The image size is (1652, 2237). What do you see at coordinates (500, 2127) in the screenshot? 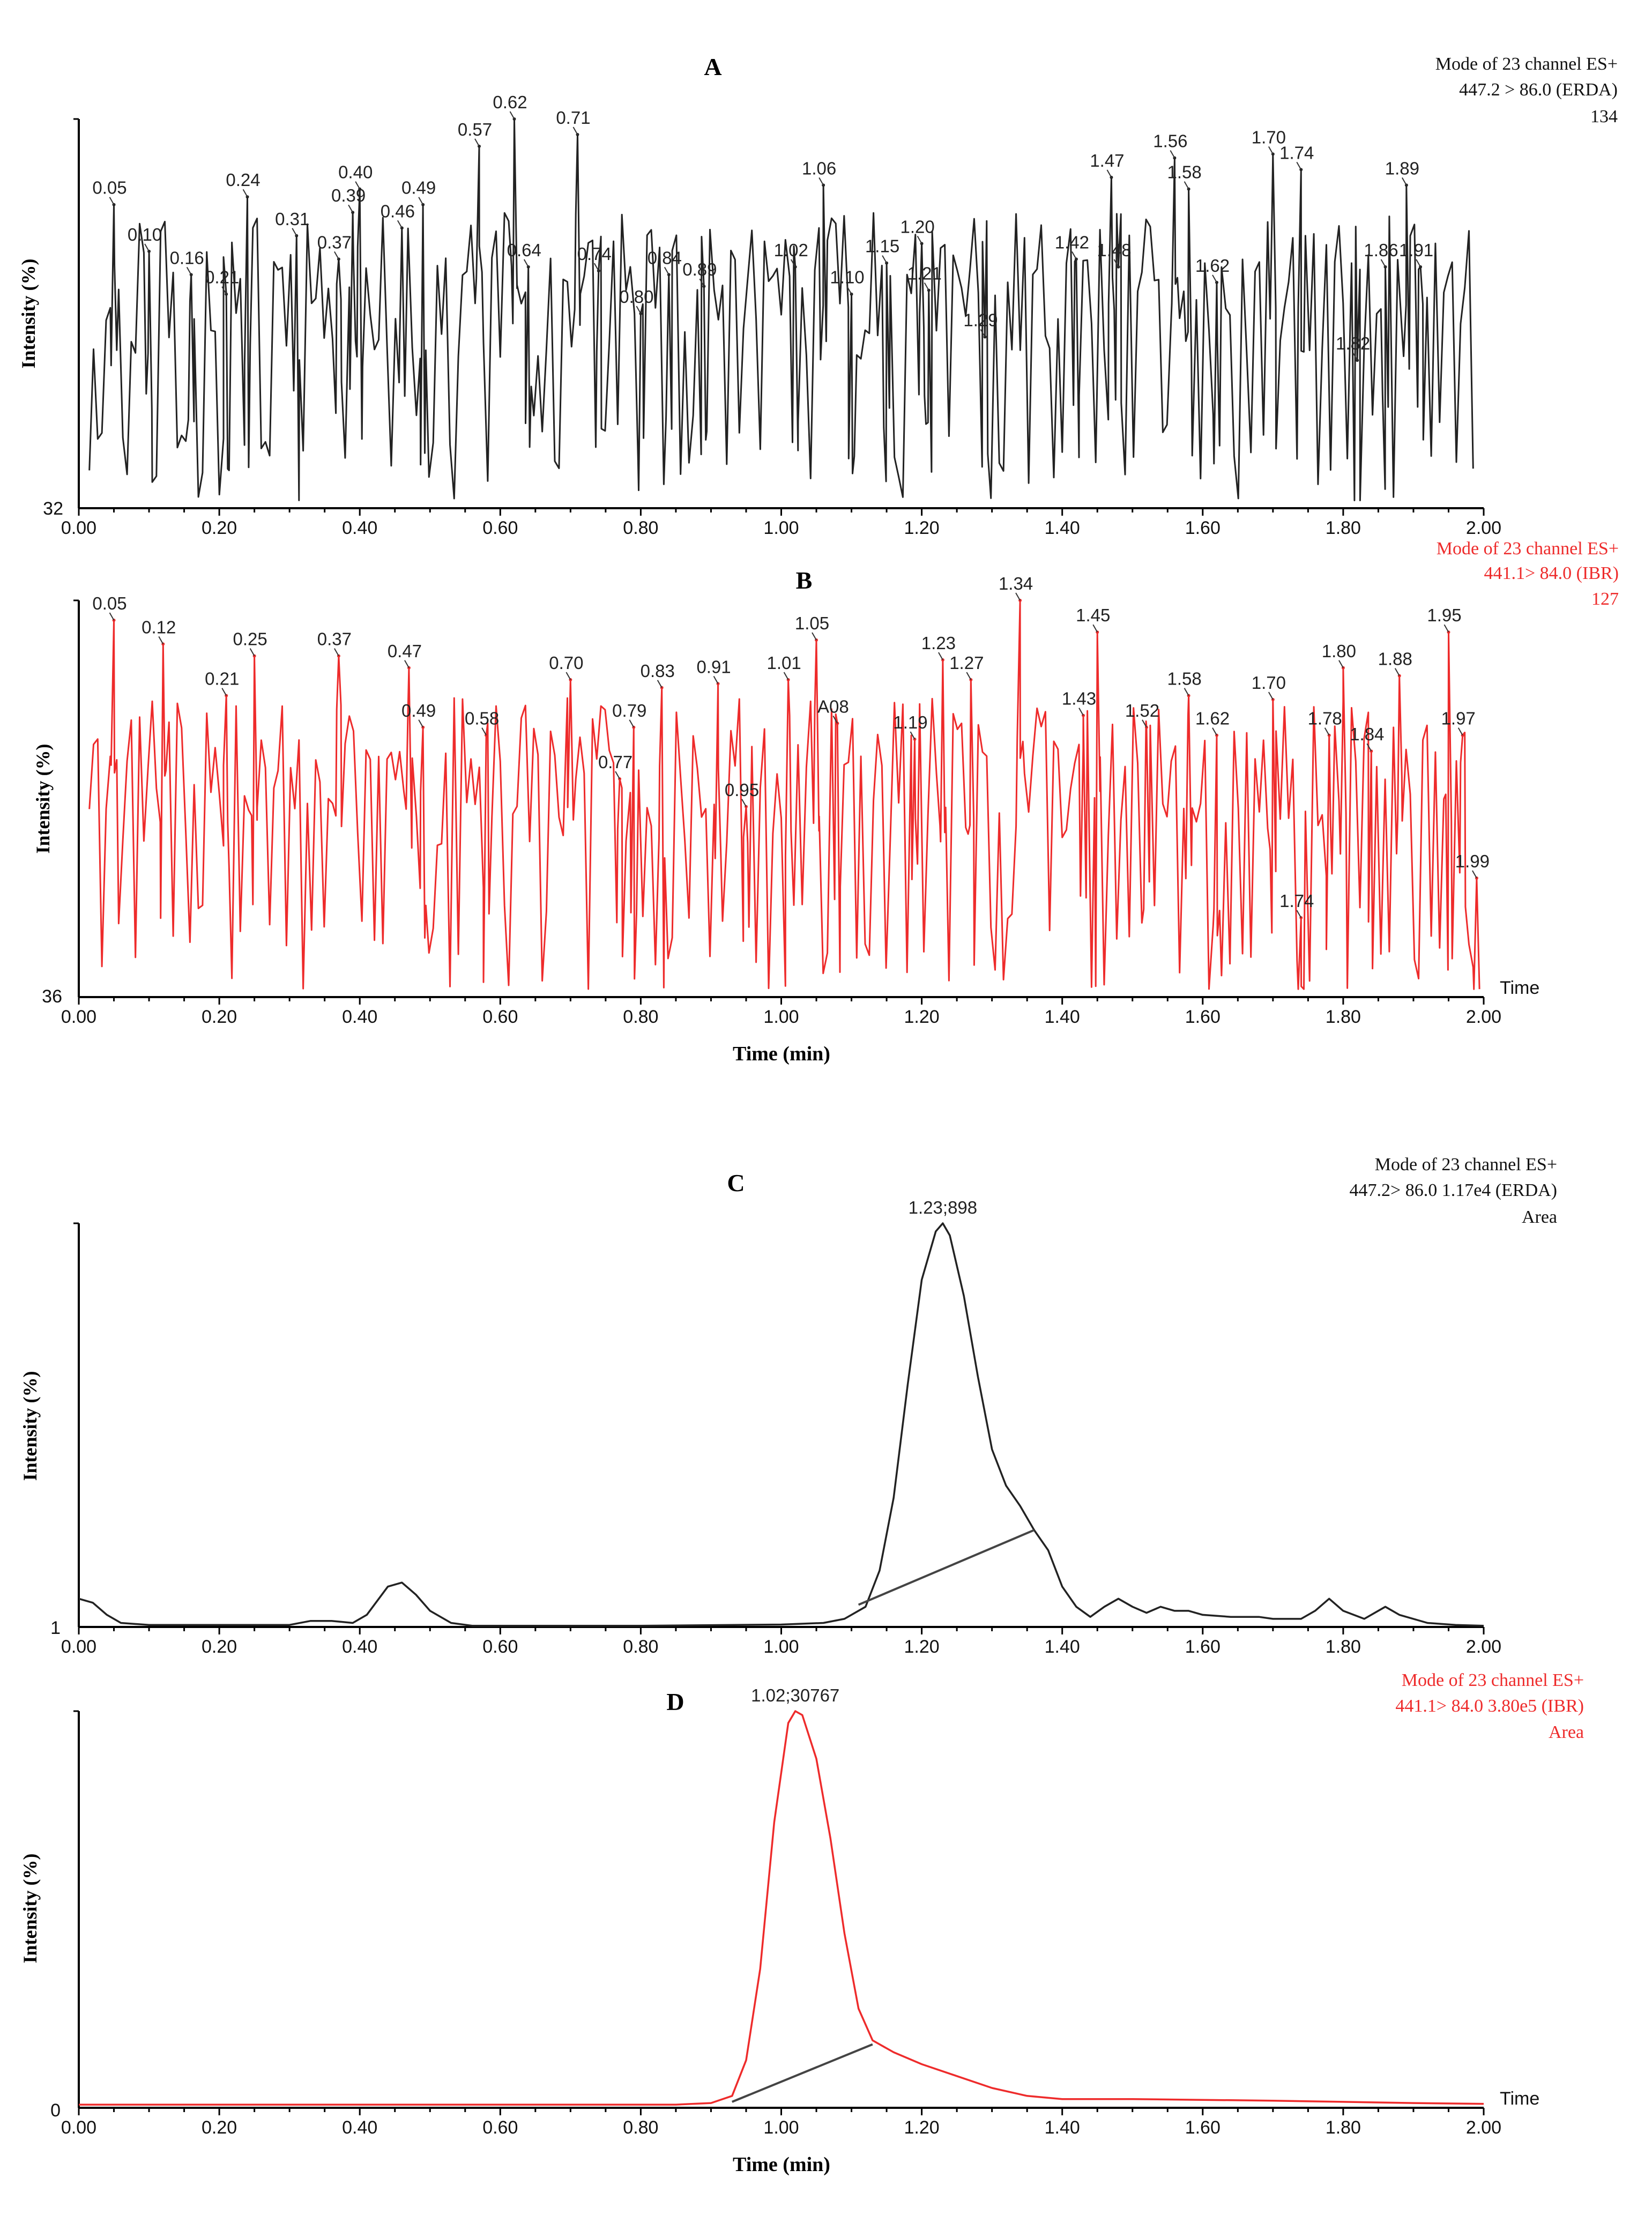
I see `x-tick-label: 0.60` at bounding box center [500, 2127].